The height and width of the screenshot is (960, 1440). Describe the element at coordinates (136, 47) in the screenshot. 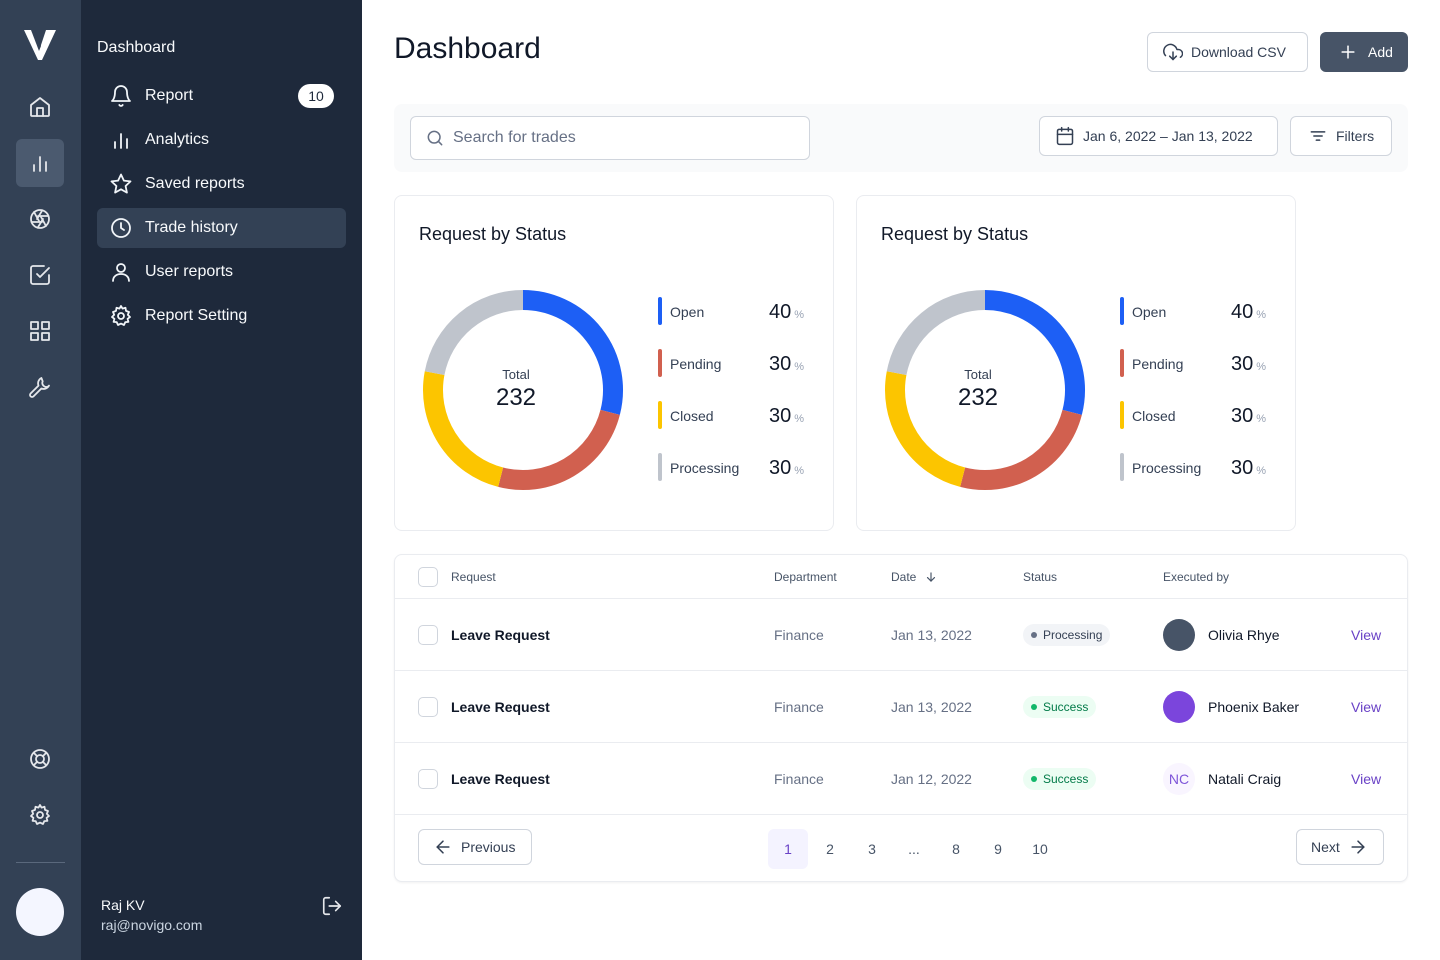

I see `sidebar-title: Dashboard` at that location.